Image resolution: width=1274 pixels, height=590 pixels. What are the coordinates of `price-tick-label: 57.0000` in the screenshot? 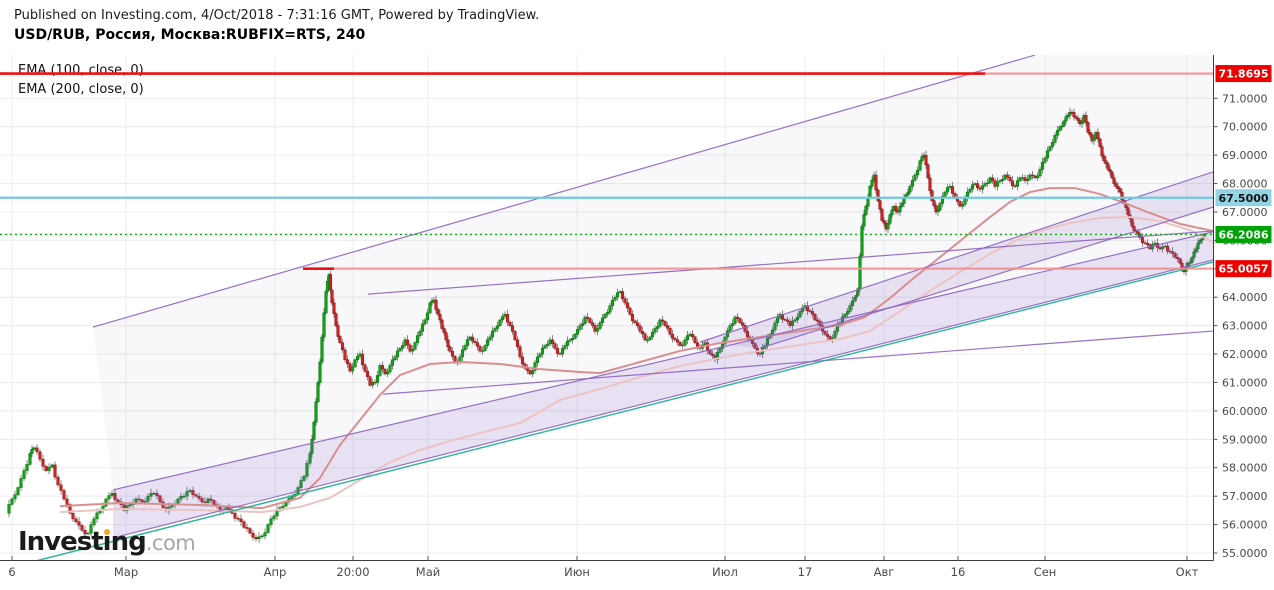 It's located at (1245, 496).